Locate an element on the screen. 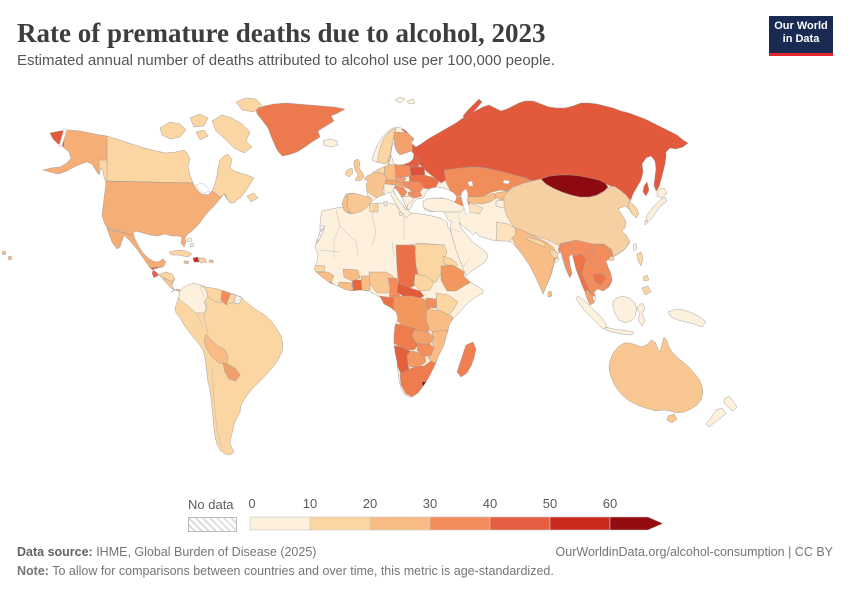 The height and width of the screenshot is (600, 850). svg-text: 30 is located at coordinates (430, 503).